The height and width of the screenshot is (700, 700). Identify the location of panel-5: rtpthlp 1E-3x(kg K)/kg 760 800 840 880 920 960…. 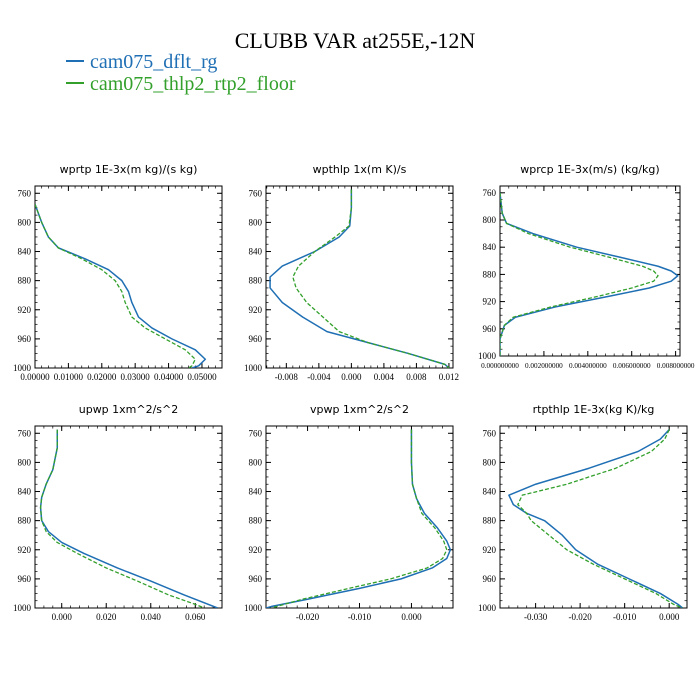
(583, 512).